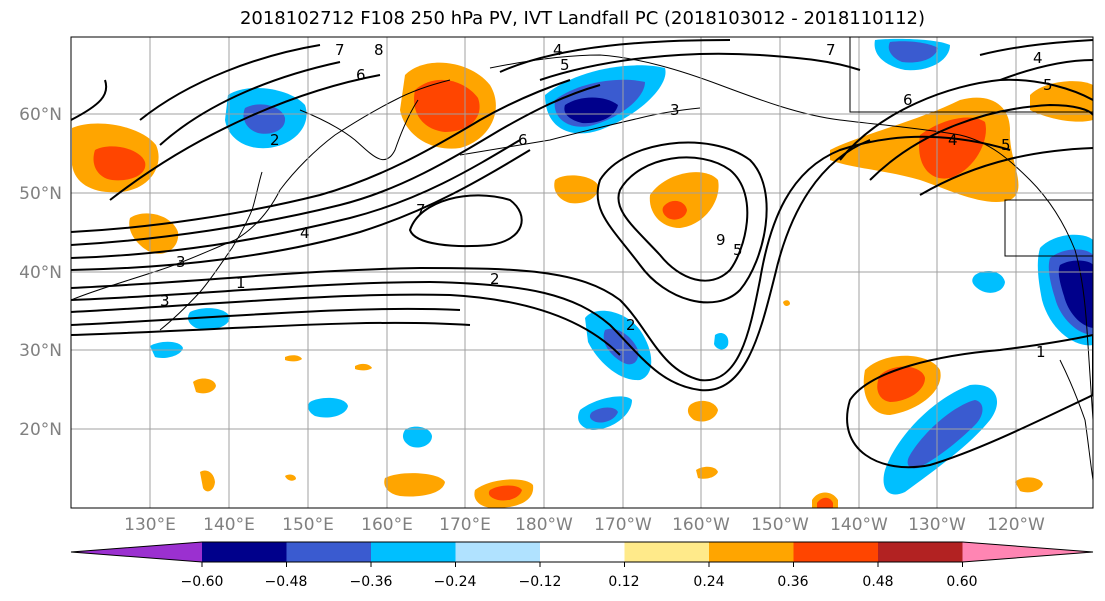 The width and height of the screenshot is (1105, 601). What do you see at coordinates (544, 525) in the screenshot?
I see `lon-label: 180°W` at bounding box center [544, 525].